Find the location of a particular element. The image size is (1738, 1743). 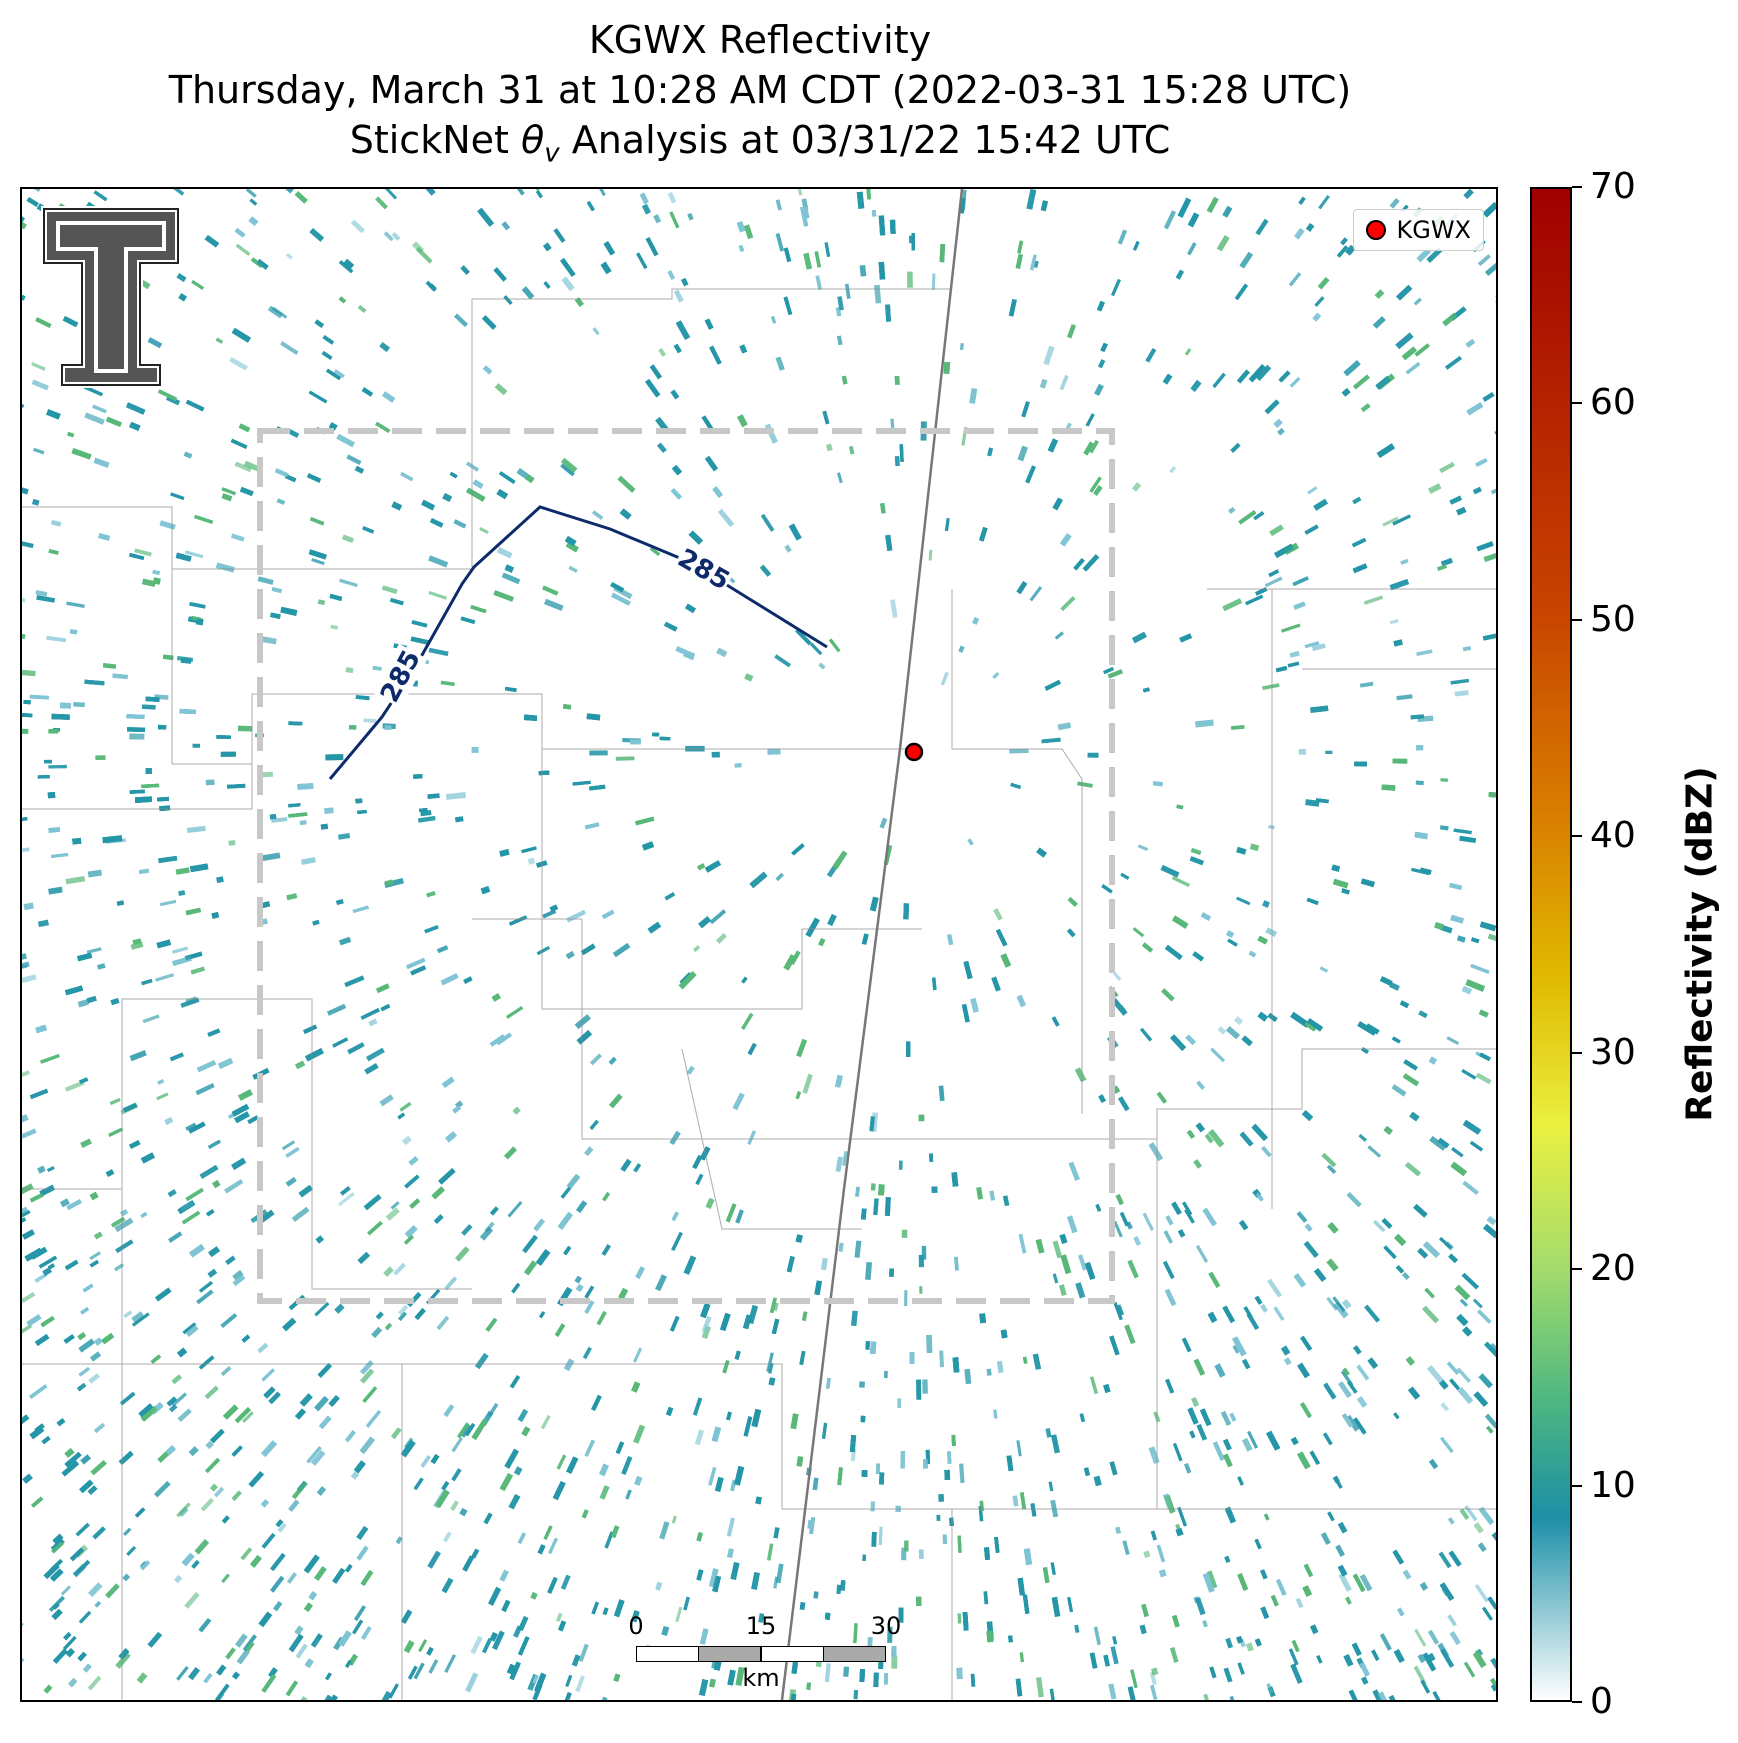

scale-tick-30: 30 is located at coordinates (886, 1626).